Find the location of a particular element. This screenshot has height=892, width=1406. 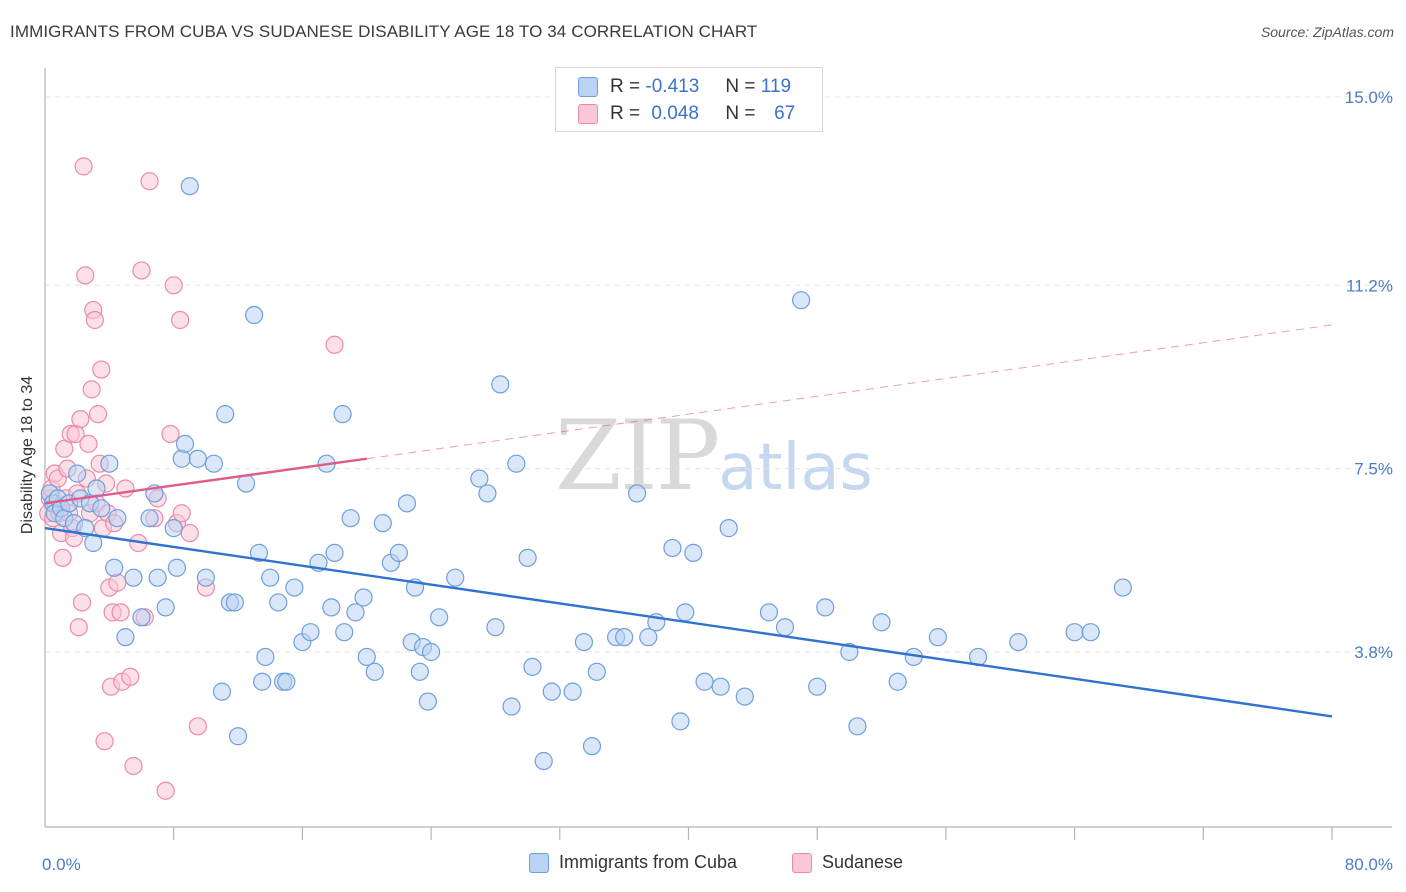

legend-n-value: 119 is located at coordinates (776, 86).